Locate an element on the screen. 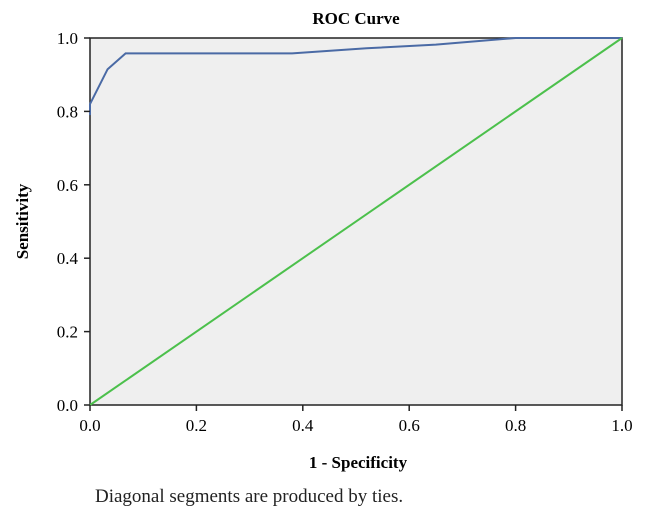 The width and height of the screenshot is (646, 524). y-axis-ticks: 0.0 0.2 0.4 0.6 0.8 1.0 is located at coordinates (73, 222).